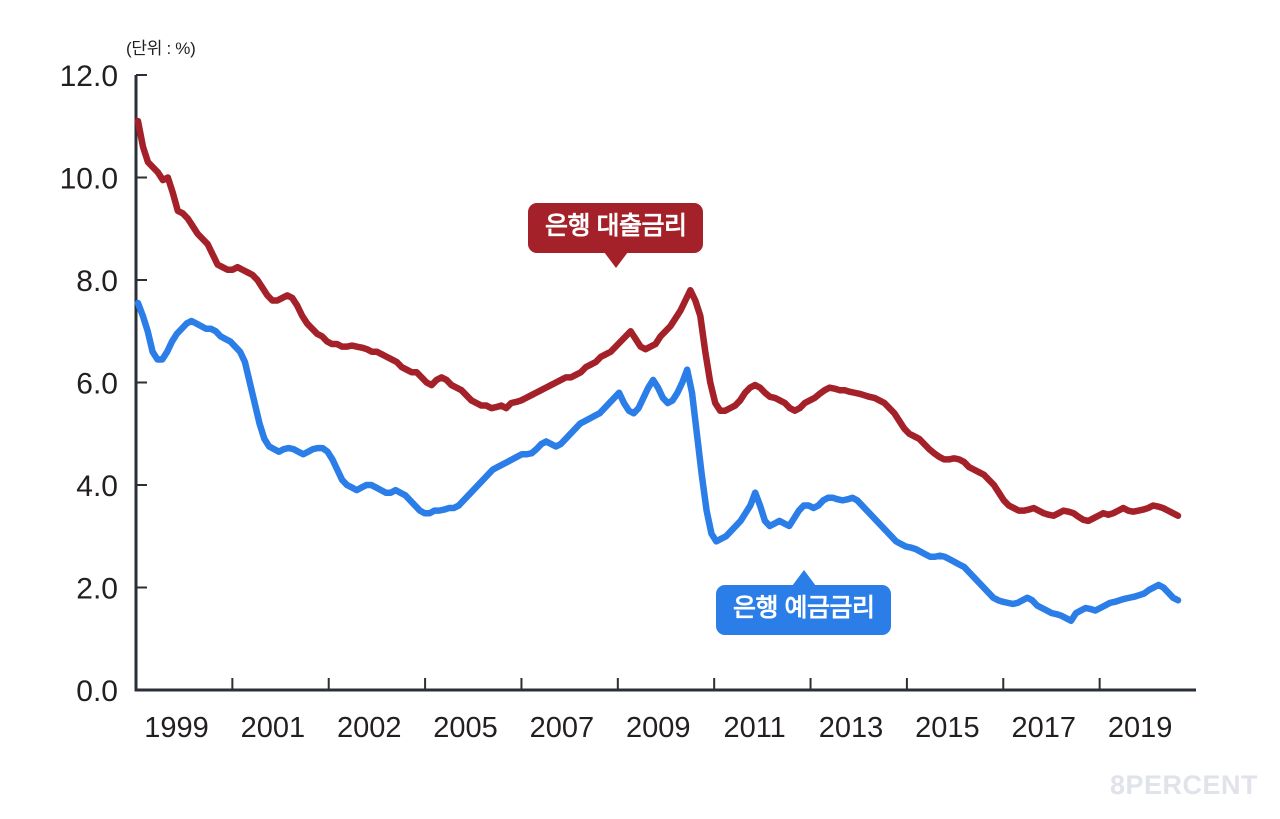 Image resolution: width=1280 pixels, height=819 pixels. Describe the element at coordinates (754, 728) in the screenshot. I see `x-tick-label: 2011` at that location.